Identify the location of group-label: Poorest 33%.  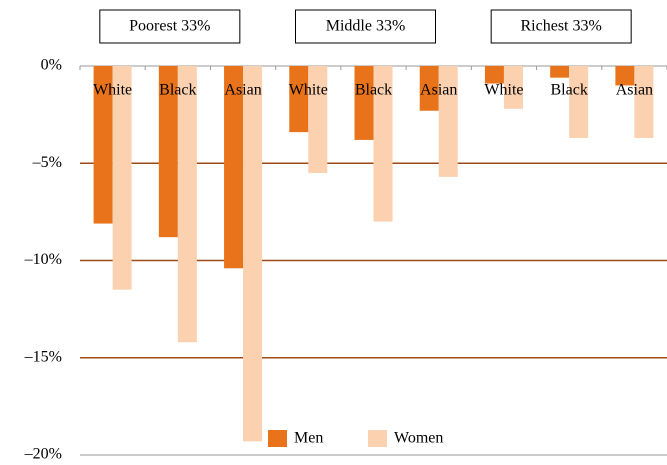
(169, 26).